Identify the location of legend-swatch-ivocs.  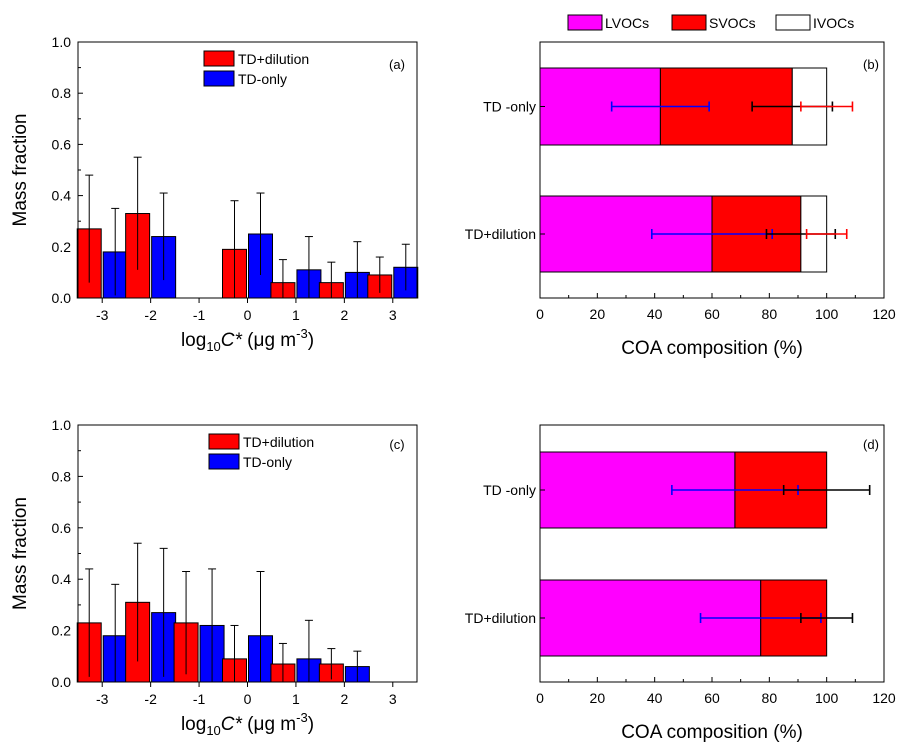
(793, 22).